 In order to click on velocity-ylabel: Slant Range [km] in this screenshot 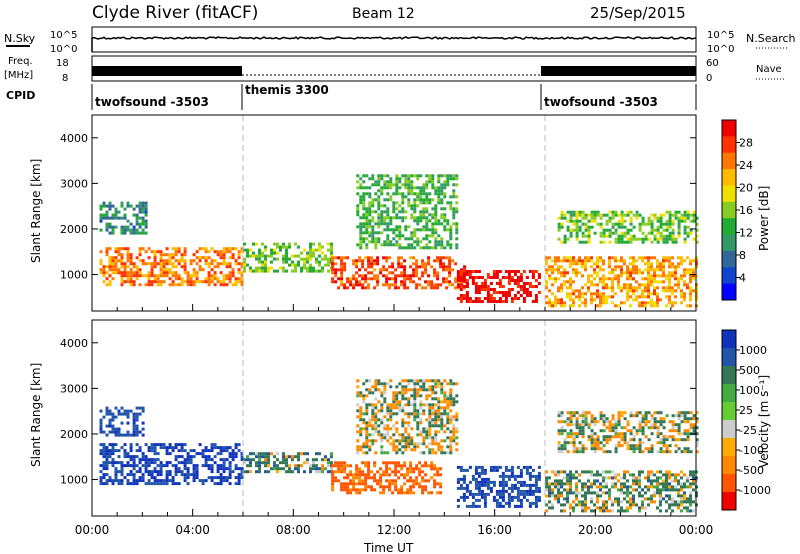, I will do `click(36, 415)`.